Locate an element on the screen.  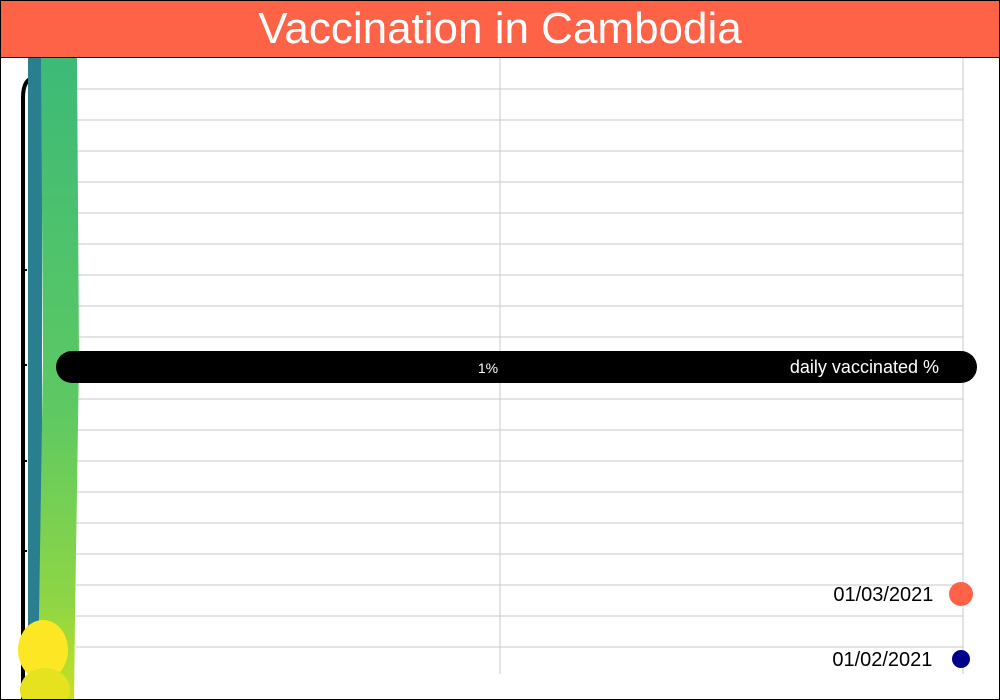
legend-item-first: 01/03/2021 is located at coordinates (903, 594).